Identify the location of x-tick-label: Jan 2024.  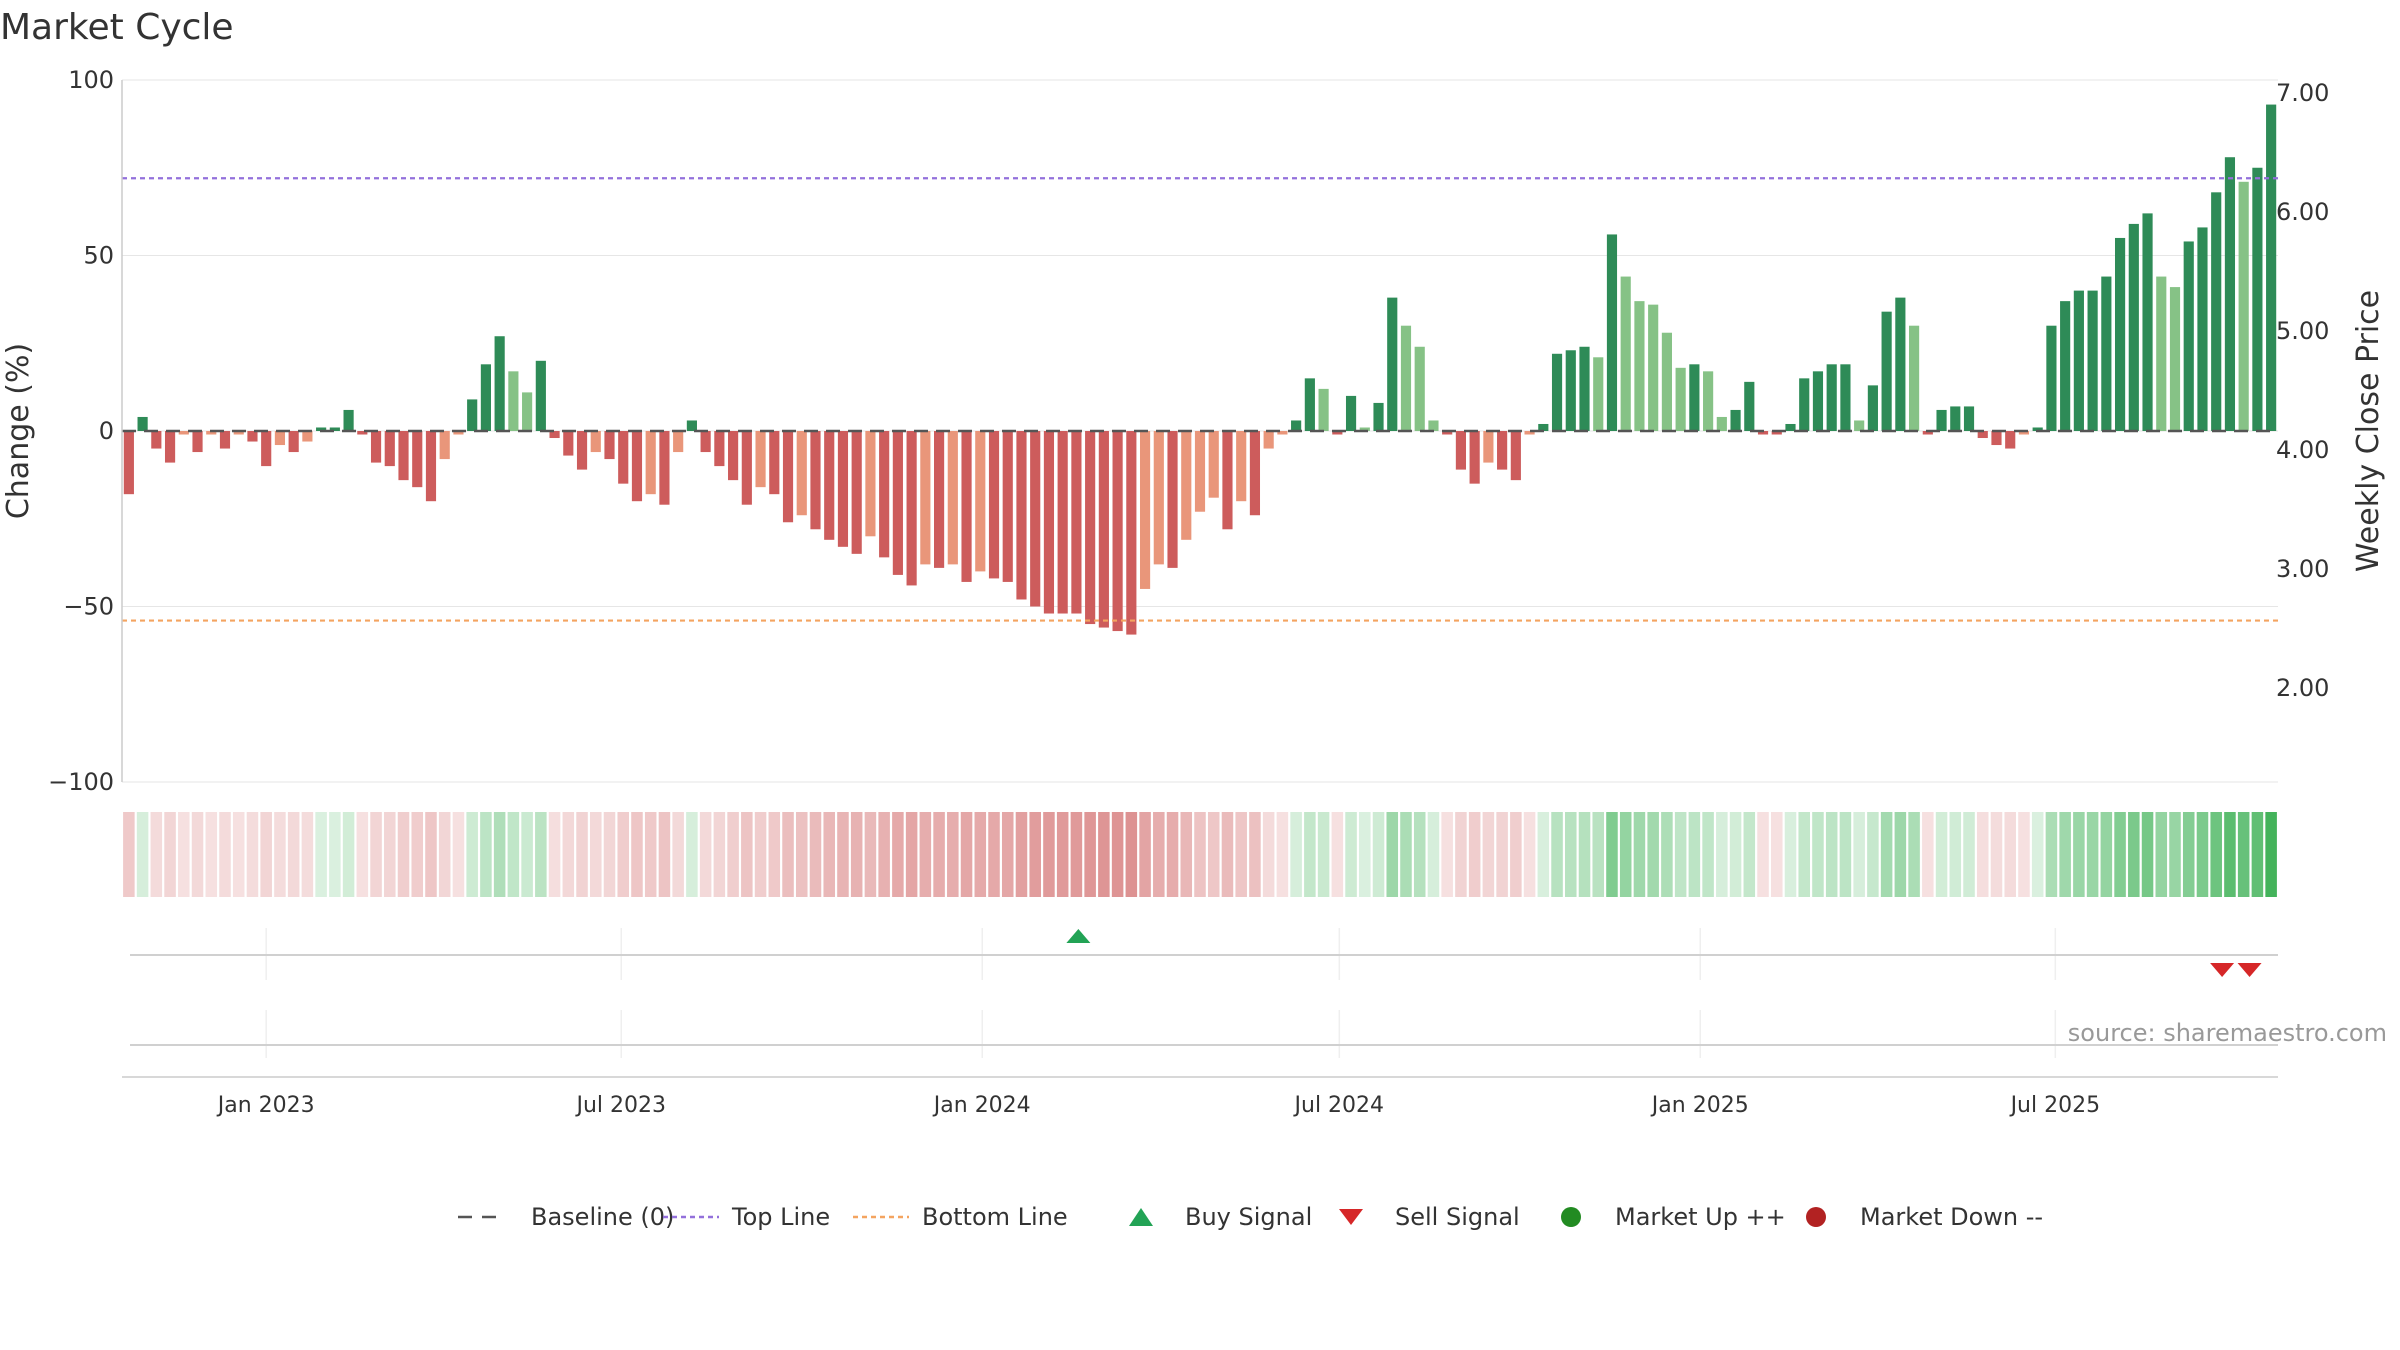
(981, 1105).